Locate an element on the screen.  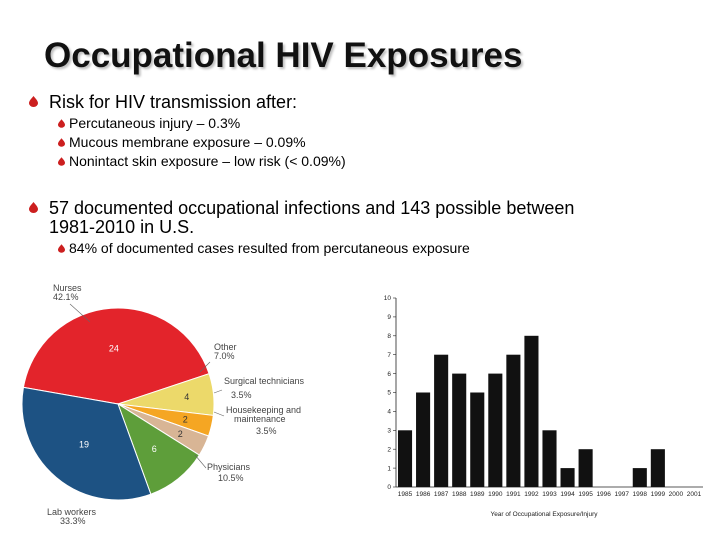
x-tick-label: 1987 is located at coordinates (441, 494).